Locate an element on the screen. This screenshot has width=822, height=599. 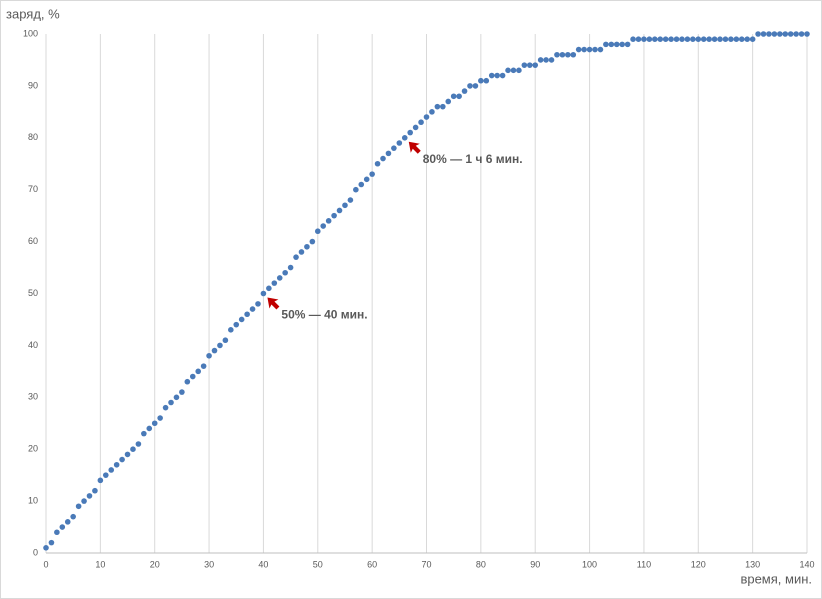
y-tick-label: 80 is located at coordinates (33, 137).